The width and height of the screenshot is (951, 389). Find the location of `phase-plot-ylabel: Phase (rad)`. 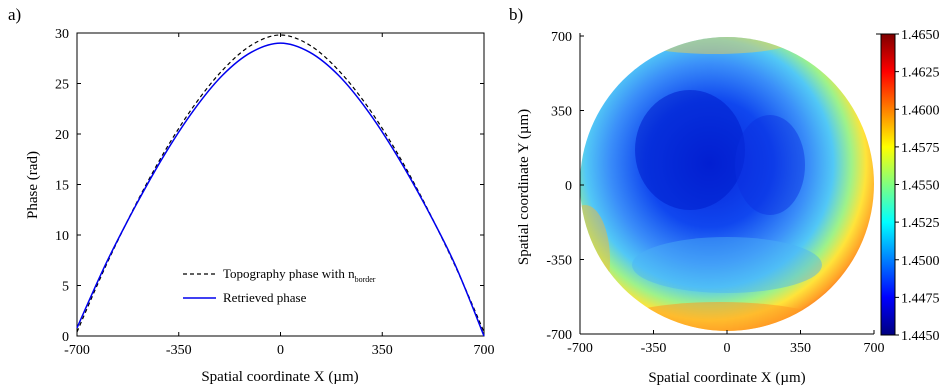

phase-plot-ylabel: Phase (rad) is located at coordinates (33, 185).